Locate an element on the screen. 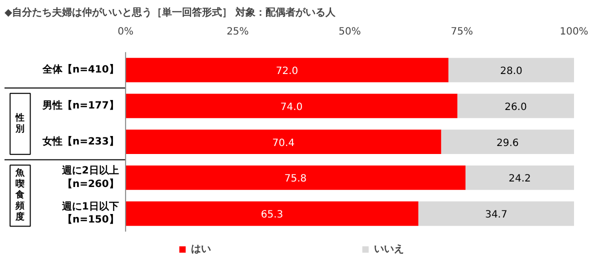 Image resolution: width=600 pixels, height=262 pixels. data-label: 24.2 is located at coordinates (519, 179).